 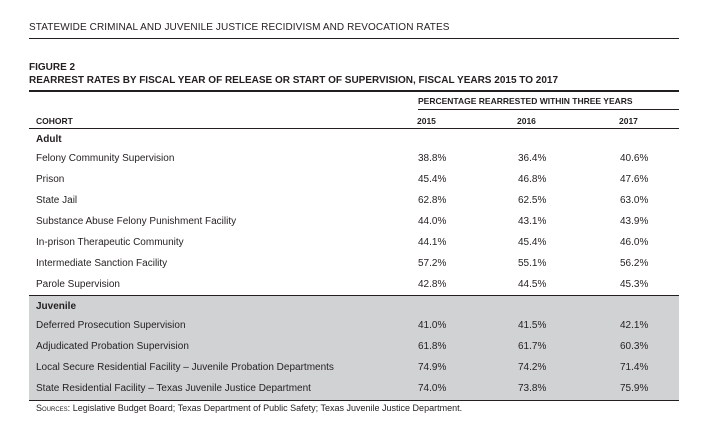 I want to click on rate-2017: 60.3%, so click(x=634, y=346).